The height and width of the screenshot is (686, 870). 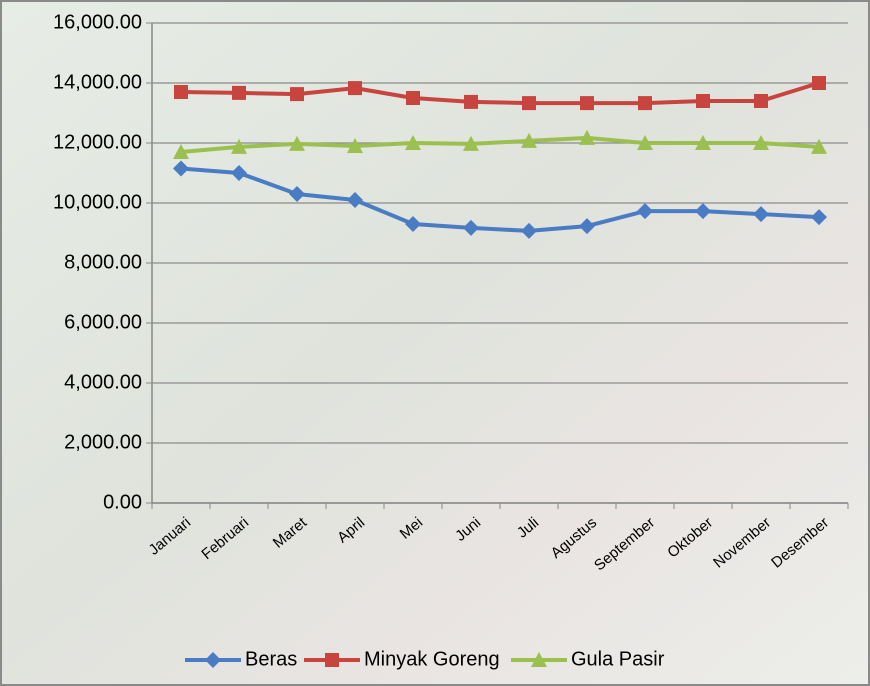 What do you see at coordinates (103, 322) in the screenshot?
I see `y-tick-label: 6,000.00` at bounding box center [103, 322].